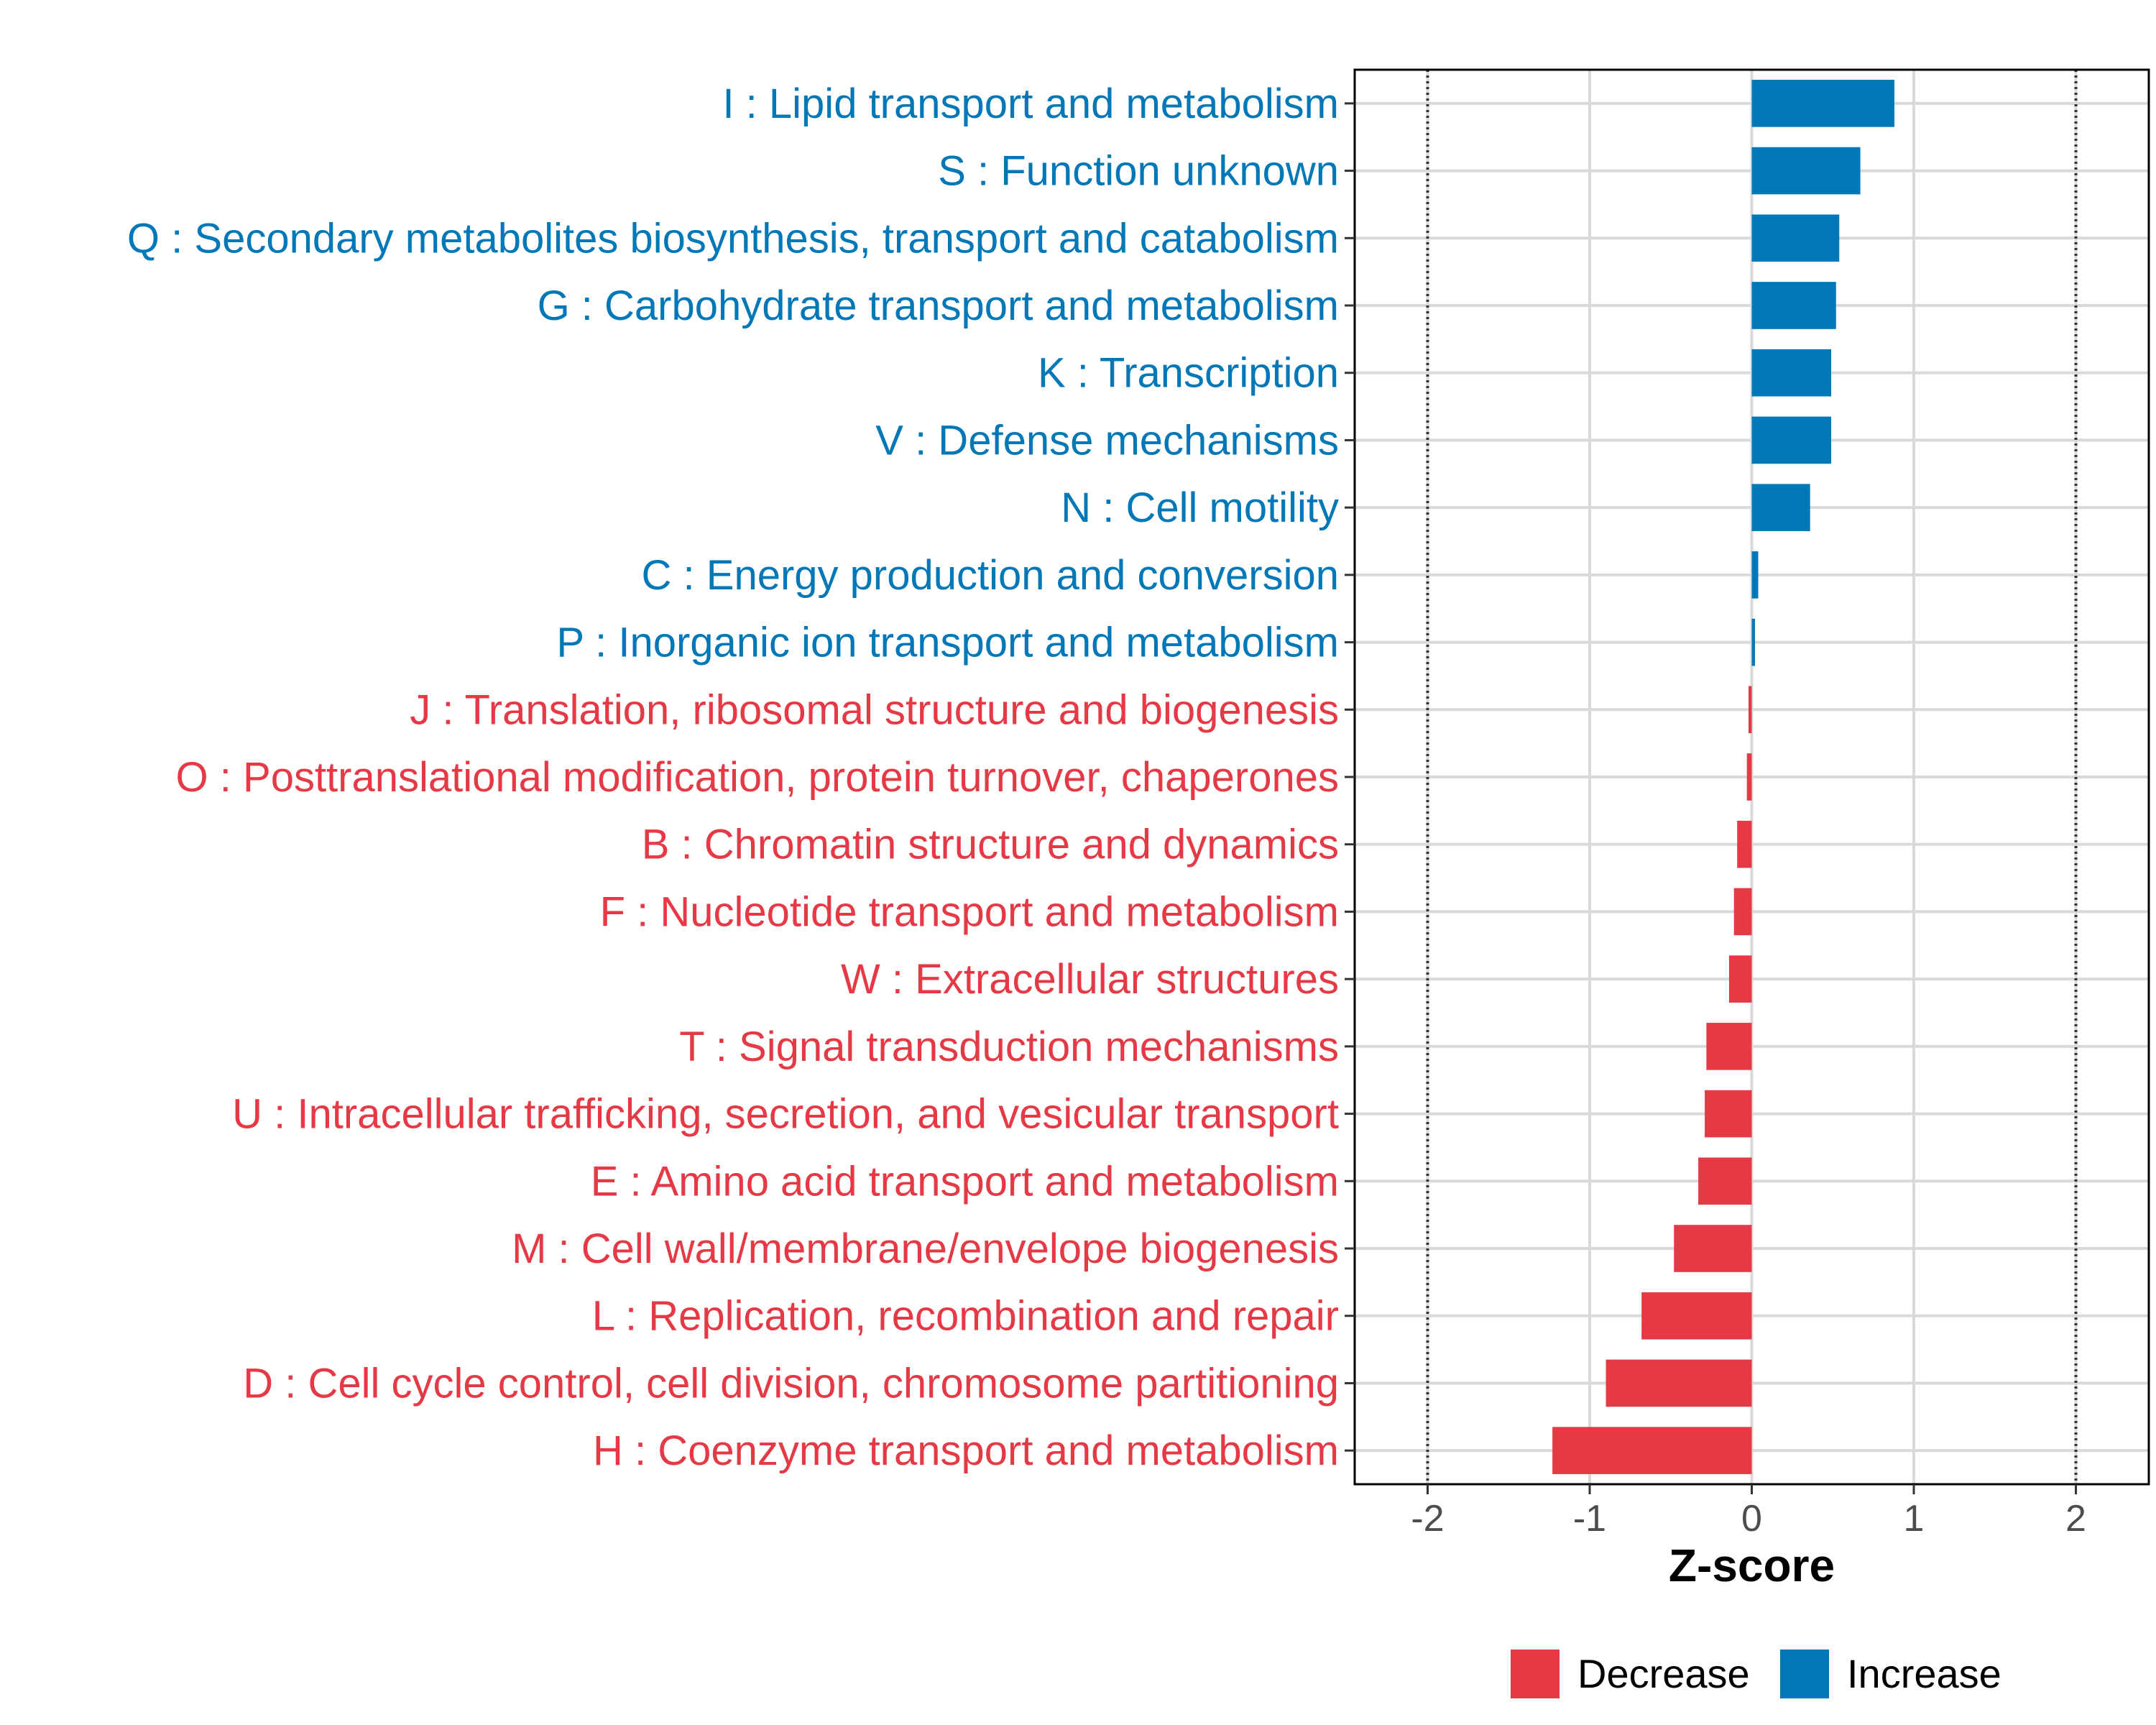 The image size is (2156, 1725). What do you see at coordinates (1107, 440) in the screenshot?
I see `category-label: V : Defense mechanisms` at bounding box center [1107, 440].